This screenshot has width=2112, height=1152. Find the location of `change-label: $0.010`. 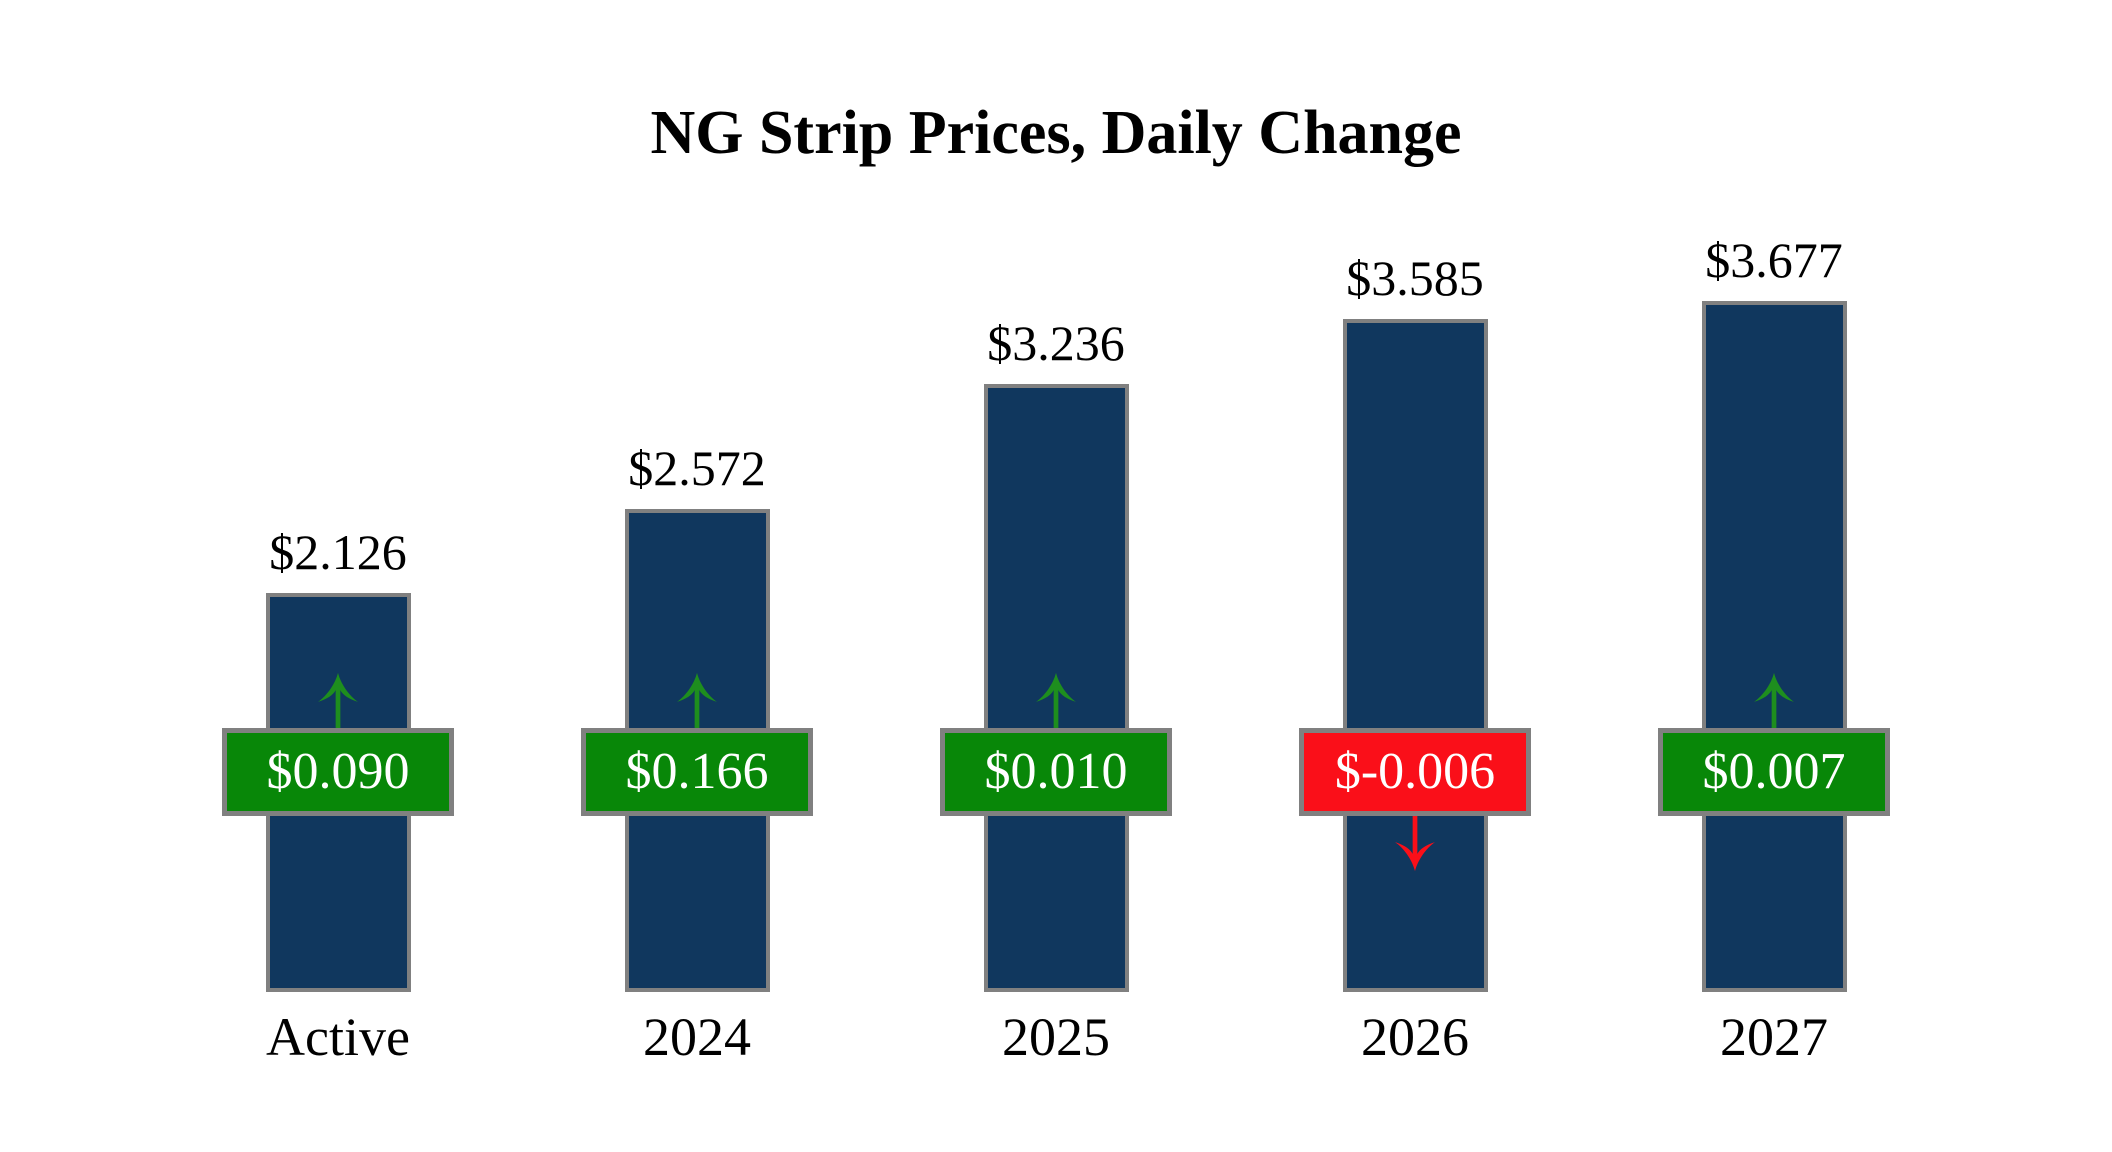

change-label: $0.010 is located at coordinates (1056, 771).